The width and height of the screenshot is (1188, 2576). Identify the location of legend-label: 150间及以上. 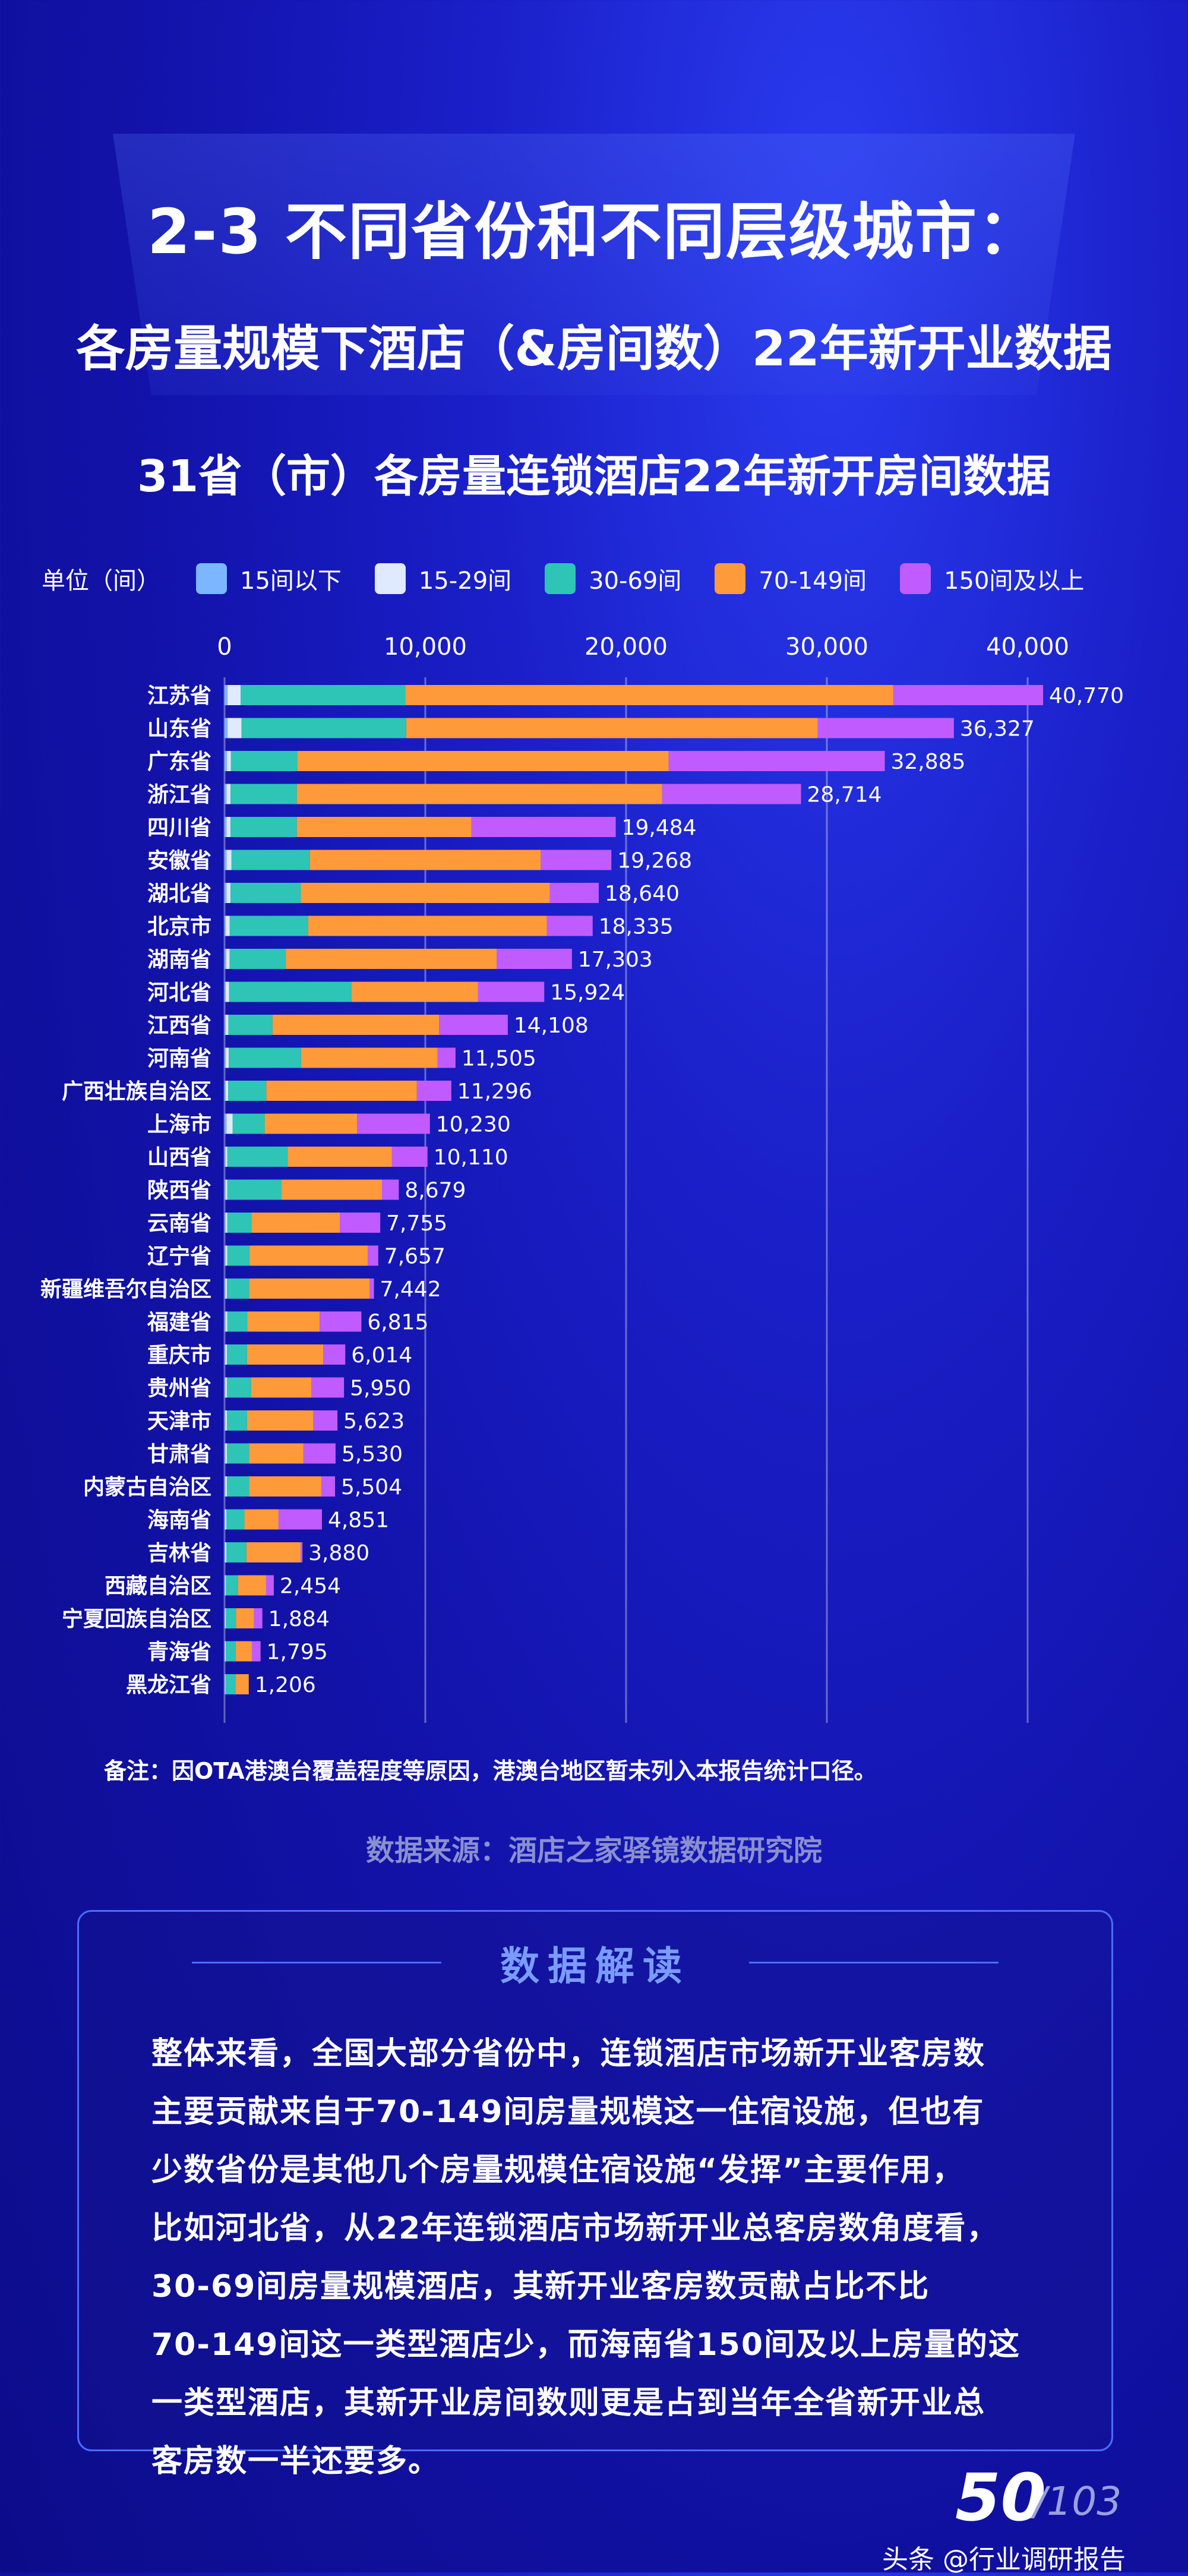
(1014, 581).